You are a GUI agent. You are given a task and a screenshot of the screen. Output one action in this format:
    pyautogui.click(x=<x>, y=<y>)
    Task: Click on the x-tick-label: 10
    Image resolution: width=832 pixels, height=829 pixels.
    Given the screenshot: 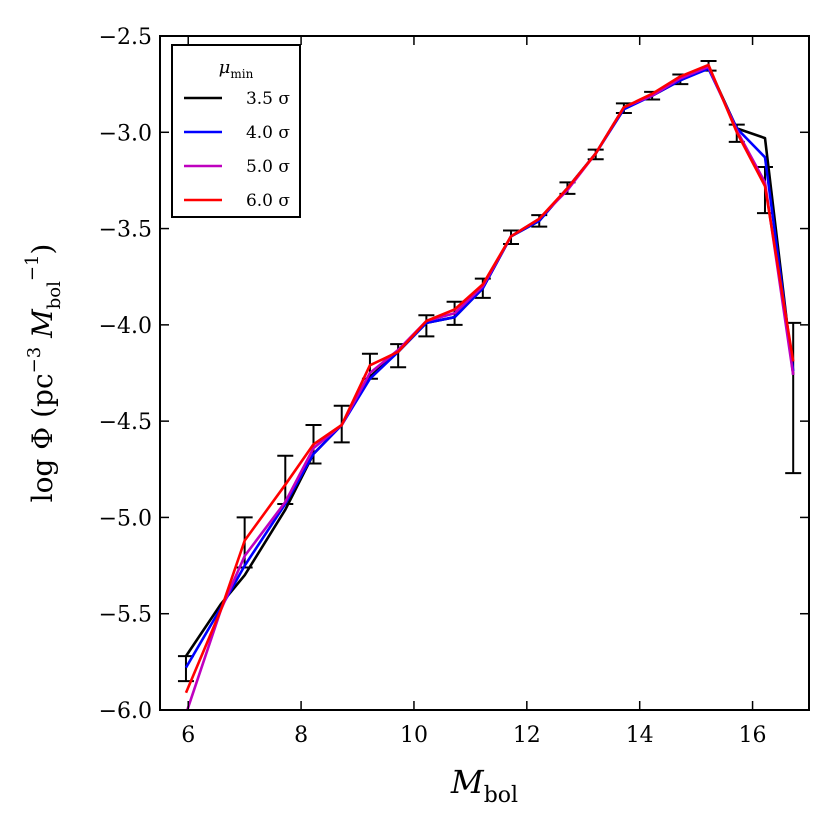 What is the action you would take?
    pyautogui.click(x=414, y=735)
    